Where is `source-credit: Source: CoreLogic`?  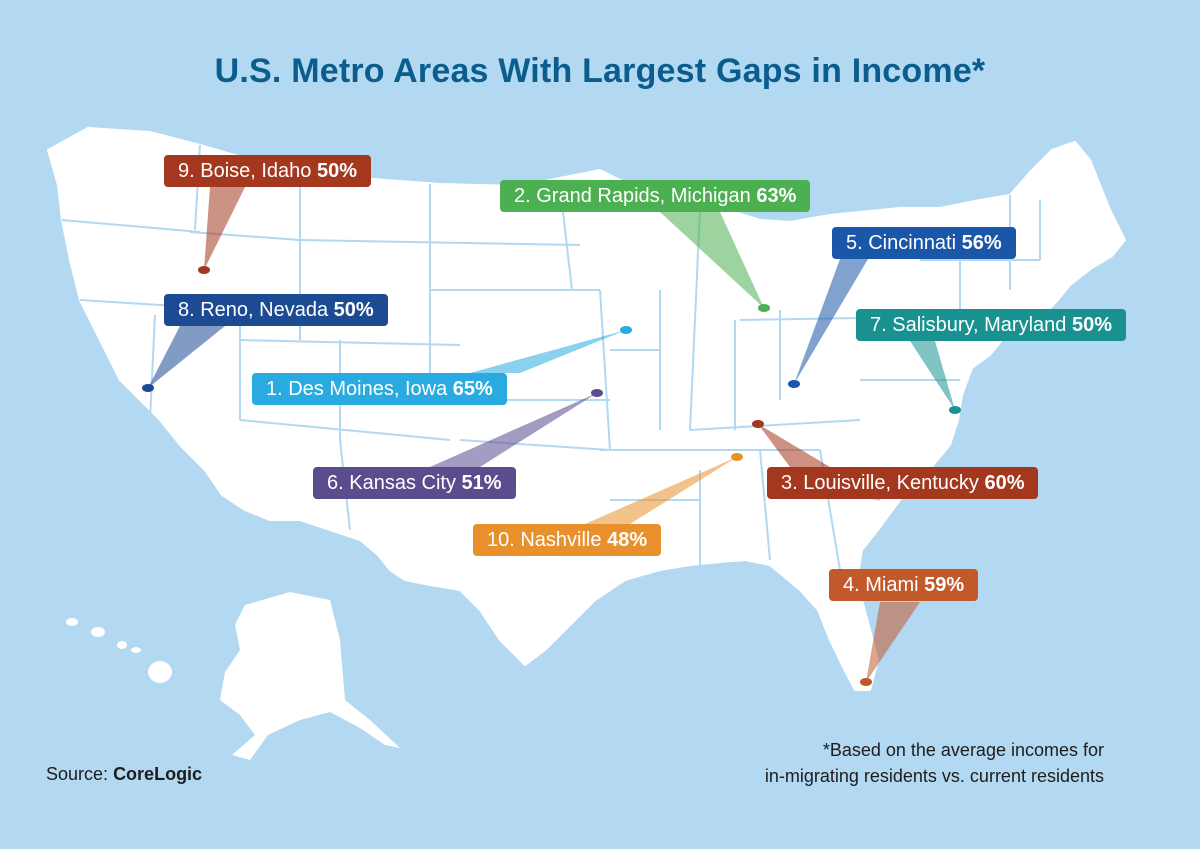 source-credit: Source: CoreLogic is located at coordinates (124, 774).